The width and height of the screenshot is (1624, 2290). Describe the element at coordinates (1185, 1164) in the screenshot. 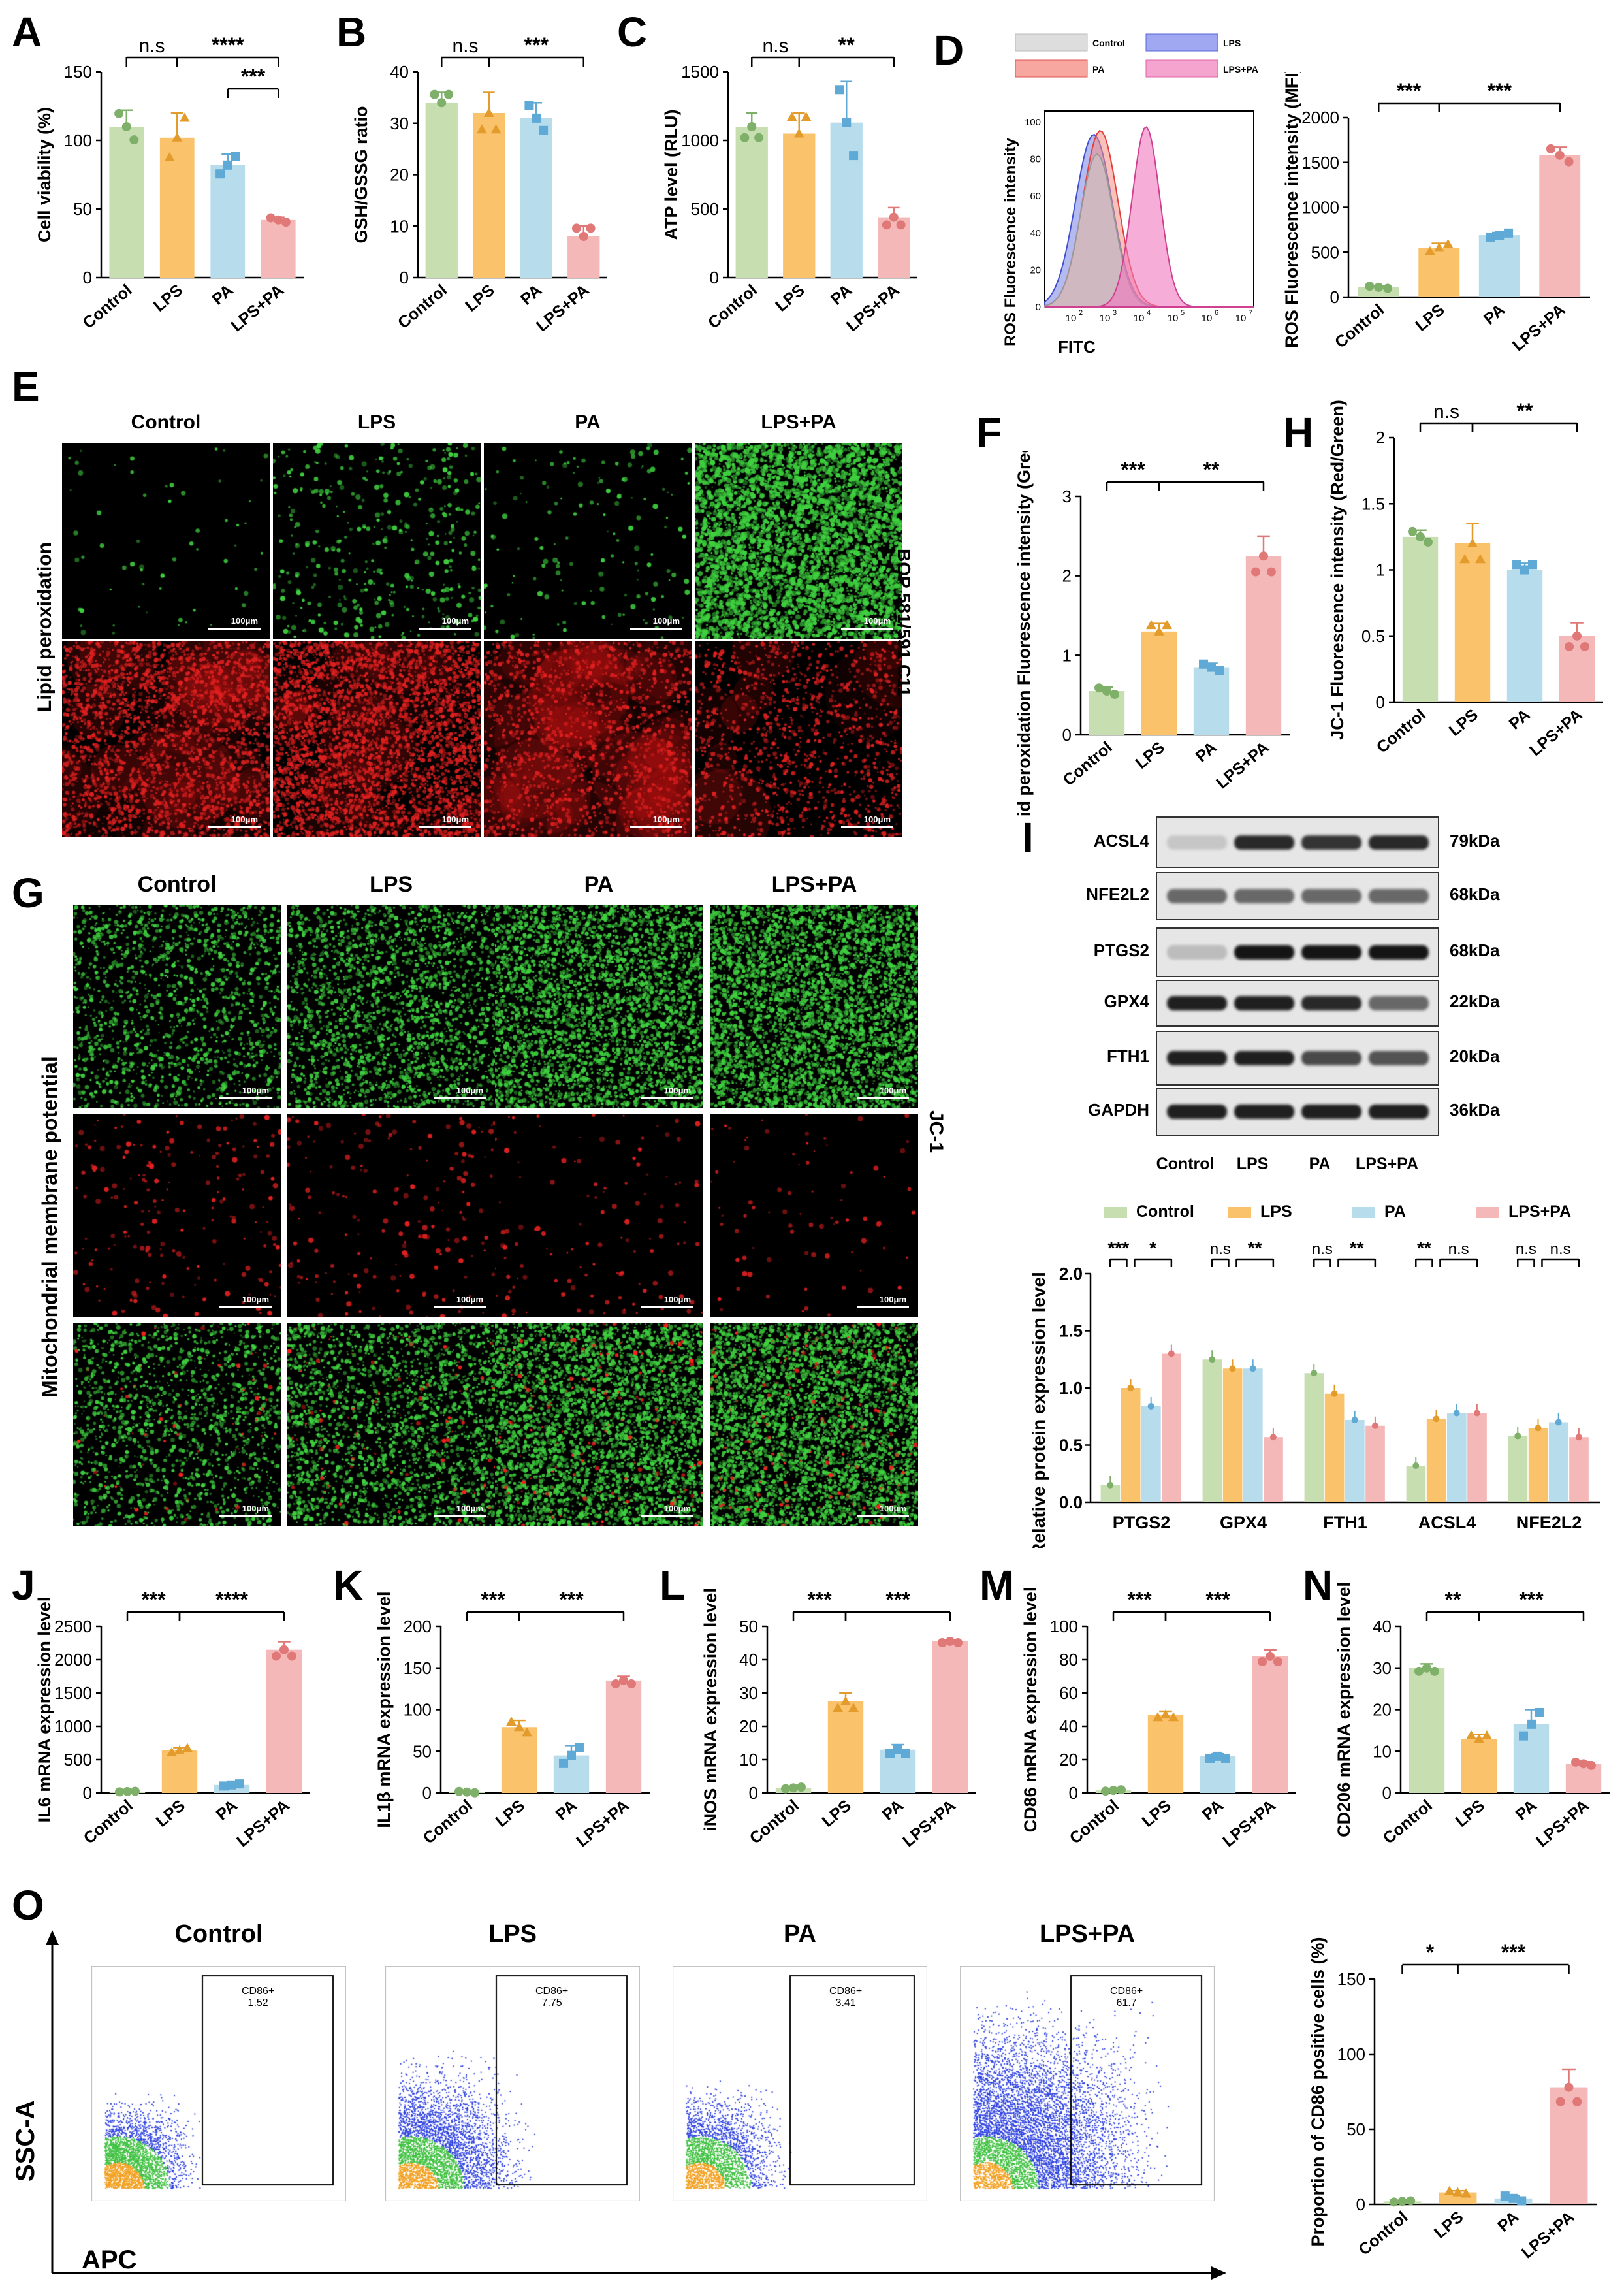

I see `blot-lane-label: Control` at that location.